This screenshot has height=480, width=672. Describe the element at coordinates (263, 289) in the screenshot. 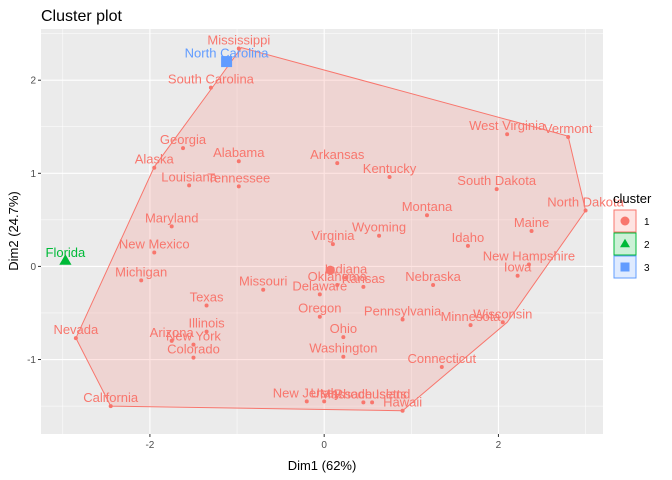

I see `point-missouri` at that location.